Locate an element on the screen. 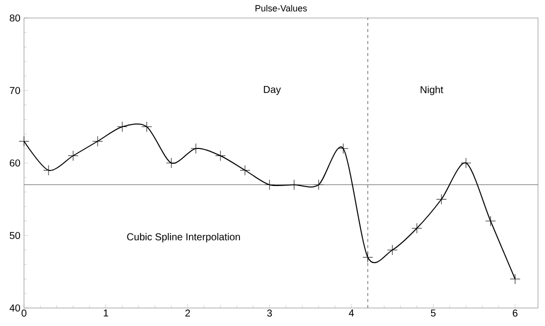 This screenshot has height=326, width=545. y-tick-label: 50 is located at coordinates (15, 236).